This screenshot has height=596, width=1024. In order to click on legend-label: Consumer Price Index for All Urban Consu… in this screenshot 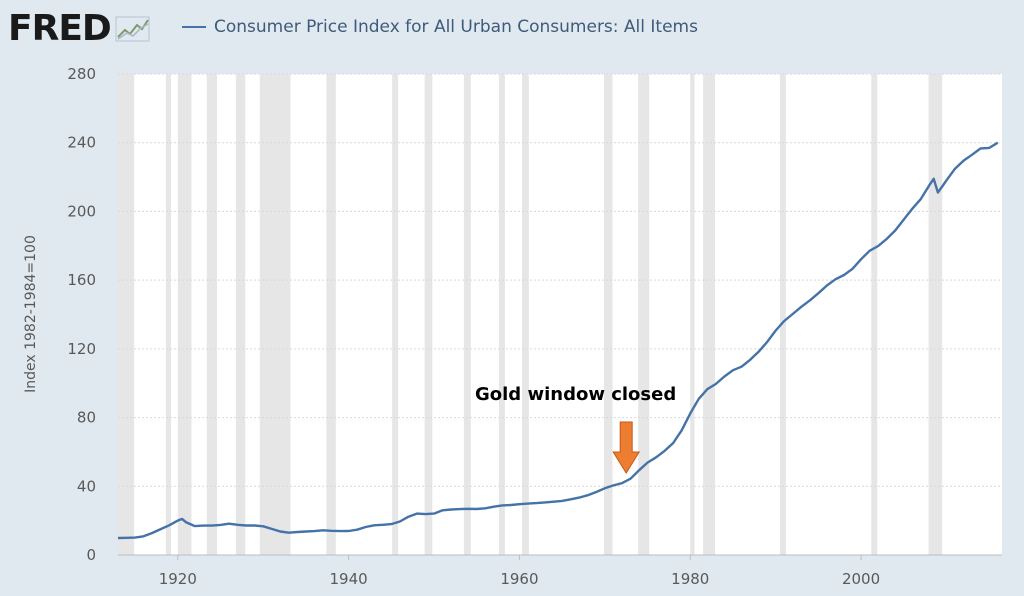, I will do `click(456, 27)`.